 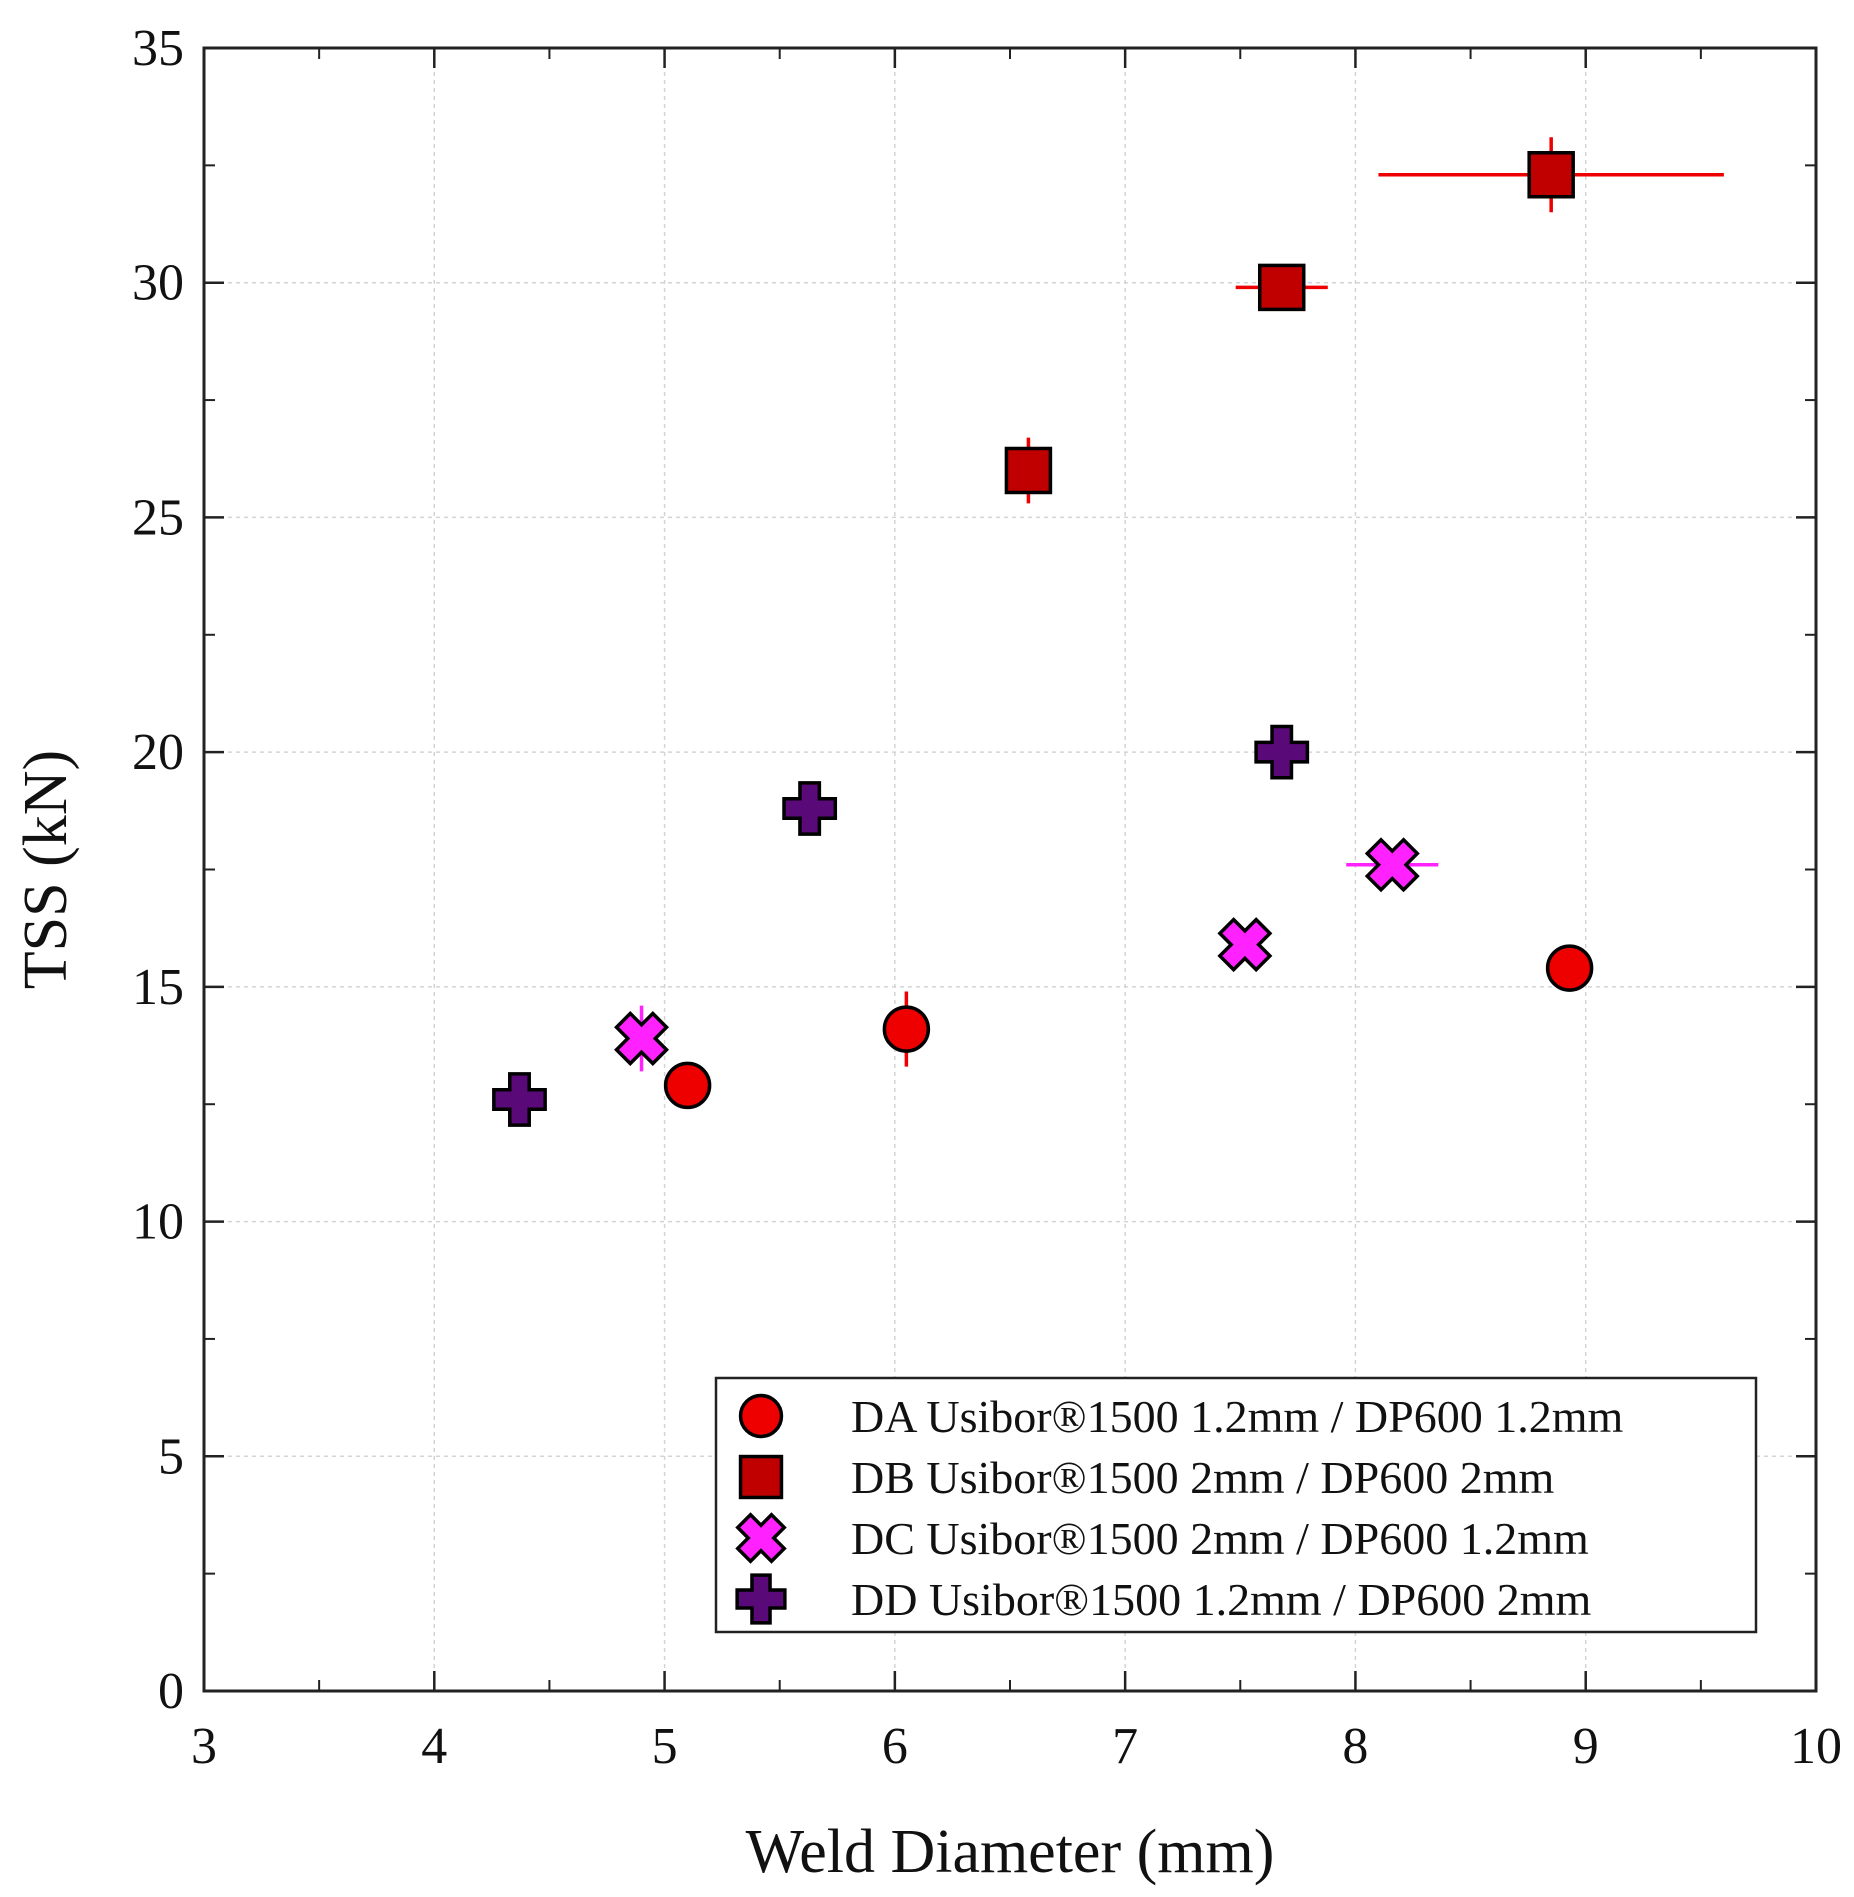 I want to click on y-tick-label: 20, so click(x=158, y=752).